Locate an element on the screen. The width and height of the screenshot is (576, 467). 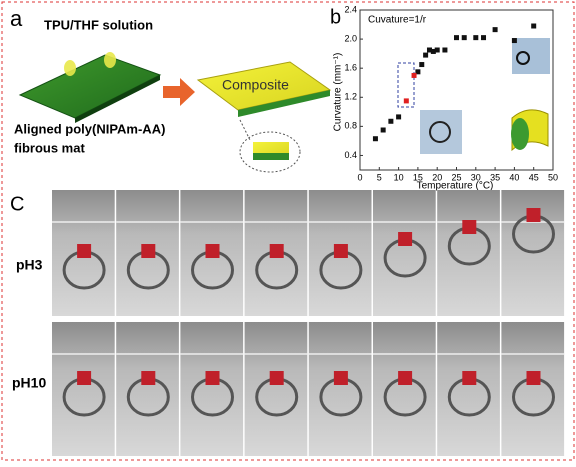
x-tick-label: 45 is located at coordinates (534, 177).